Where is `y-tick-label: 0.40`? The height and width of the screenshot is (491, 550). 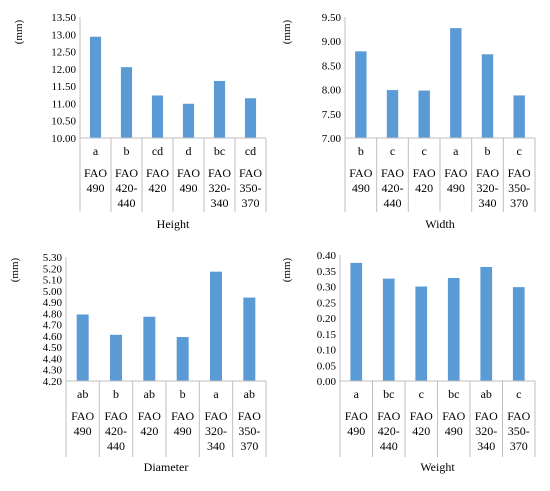
y-tick-label: 0.40 is located at coordinates (327, 256).